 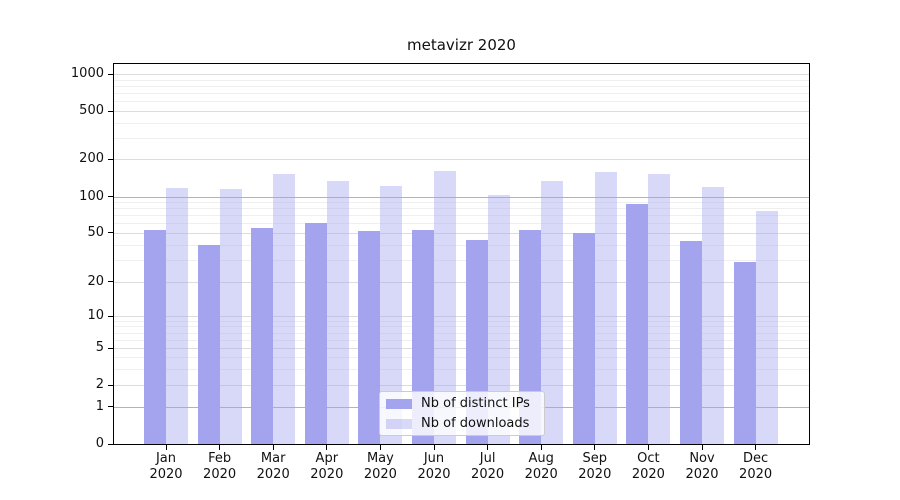 What do you see at coordinates (648, 467) in the screenshot?
I see `x-tick-label: Oct 2020` at bounding box center [648, 467].